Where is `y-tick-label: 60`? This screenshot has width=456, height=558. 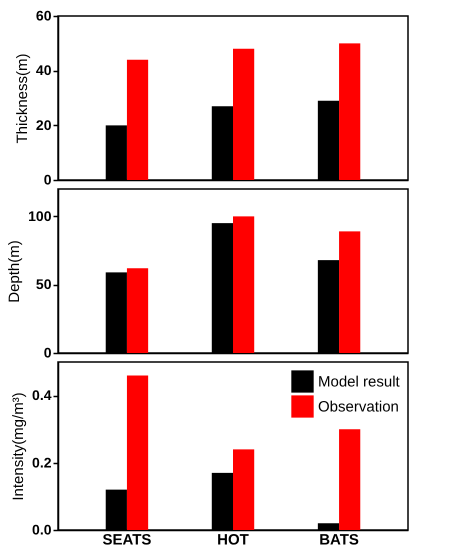
y-tick-label: 60 is located at coordinates (44, 16).